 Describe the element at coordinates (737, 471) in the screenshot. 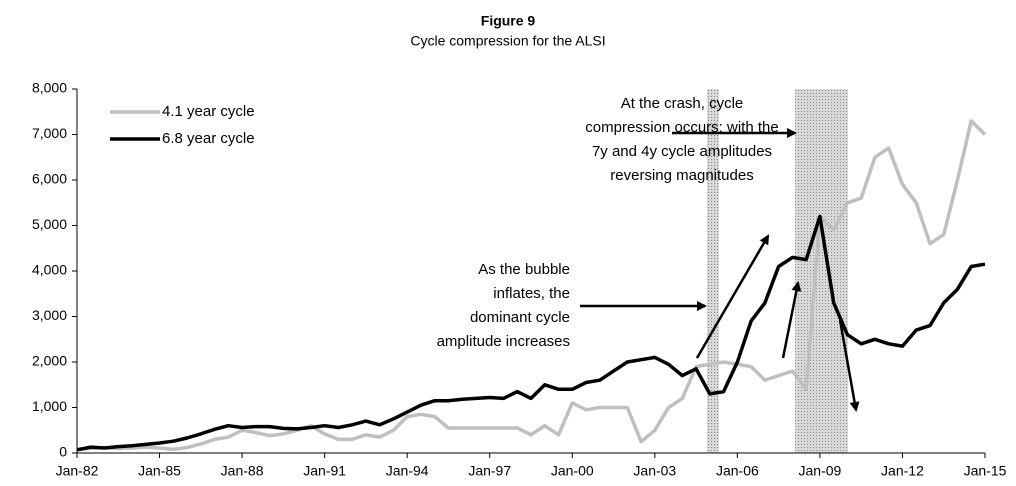

I see `x-tick-label: Jan-06` at that location.